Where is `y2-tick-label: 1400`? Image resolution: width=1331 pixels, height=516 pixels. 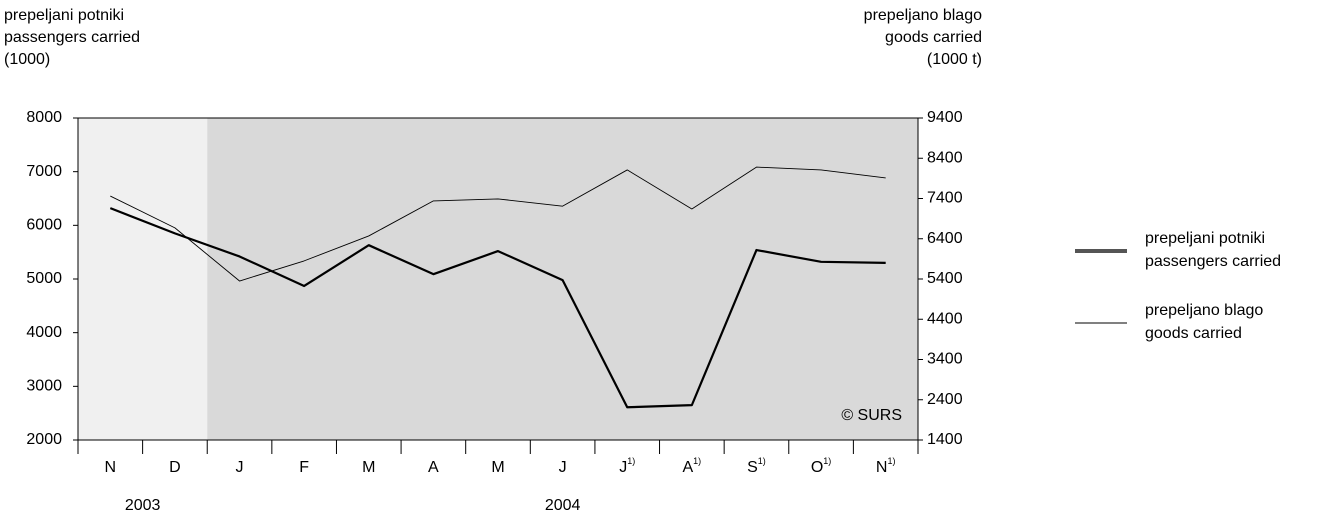 y2-tick-label: 1400 is located at coordinates (945, 439).